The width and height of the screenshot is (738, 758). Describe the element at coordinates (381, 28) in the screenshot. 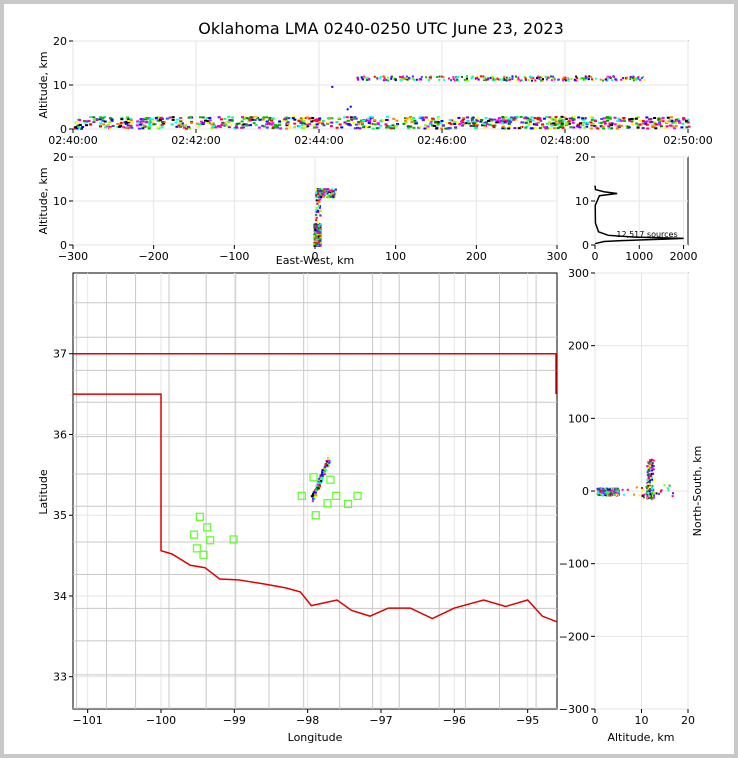

I see `chart-title: Oklahoma LMA 0240-0250 UTC June 23, 2023` at that location.